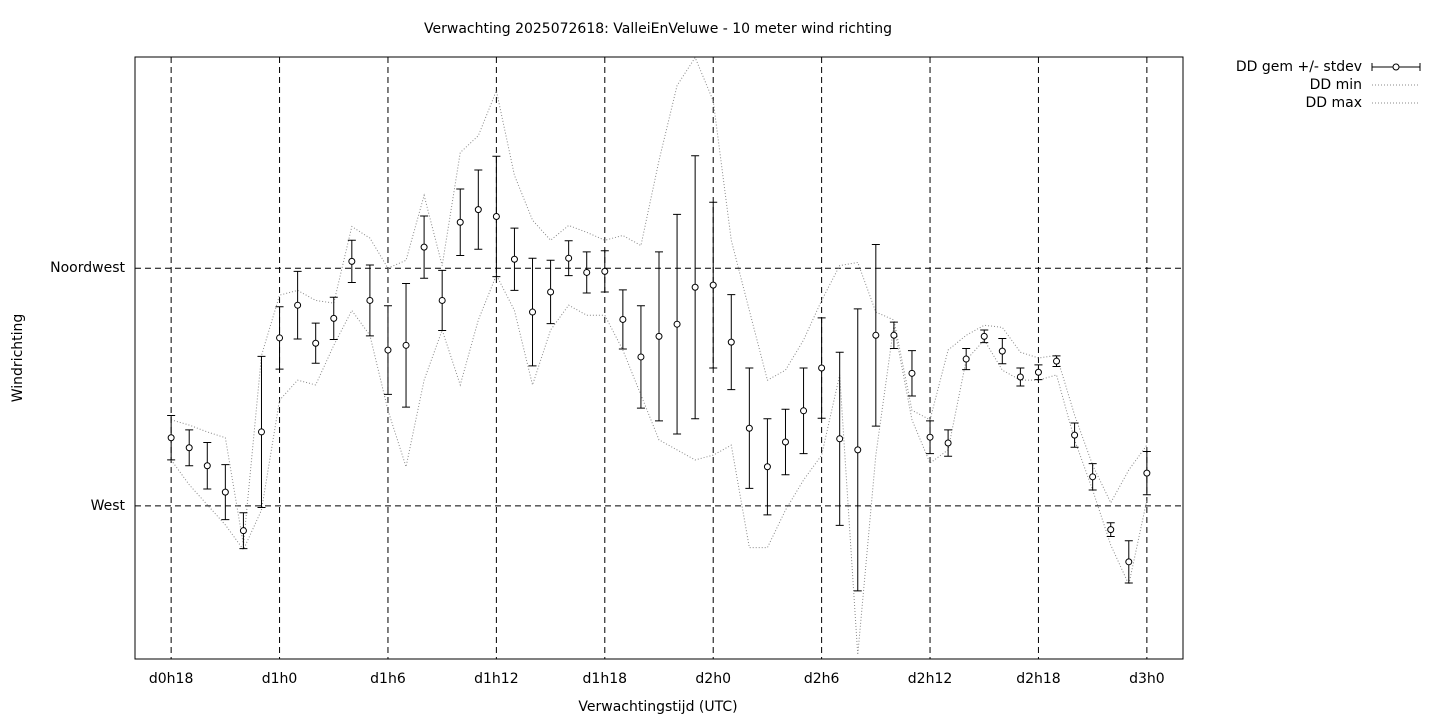 The image size is (1440, 720). Describe the element at coordinates (388, 679) in the screenshot. I see `x-tick-label: d1h6` at that location.